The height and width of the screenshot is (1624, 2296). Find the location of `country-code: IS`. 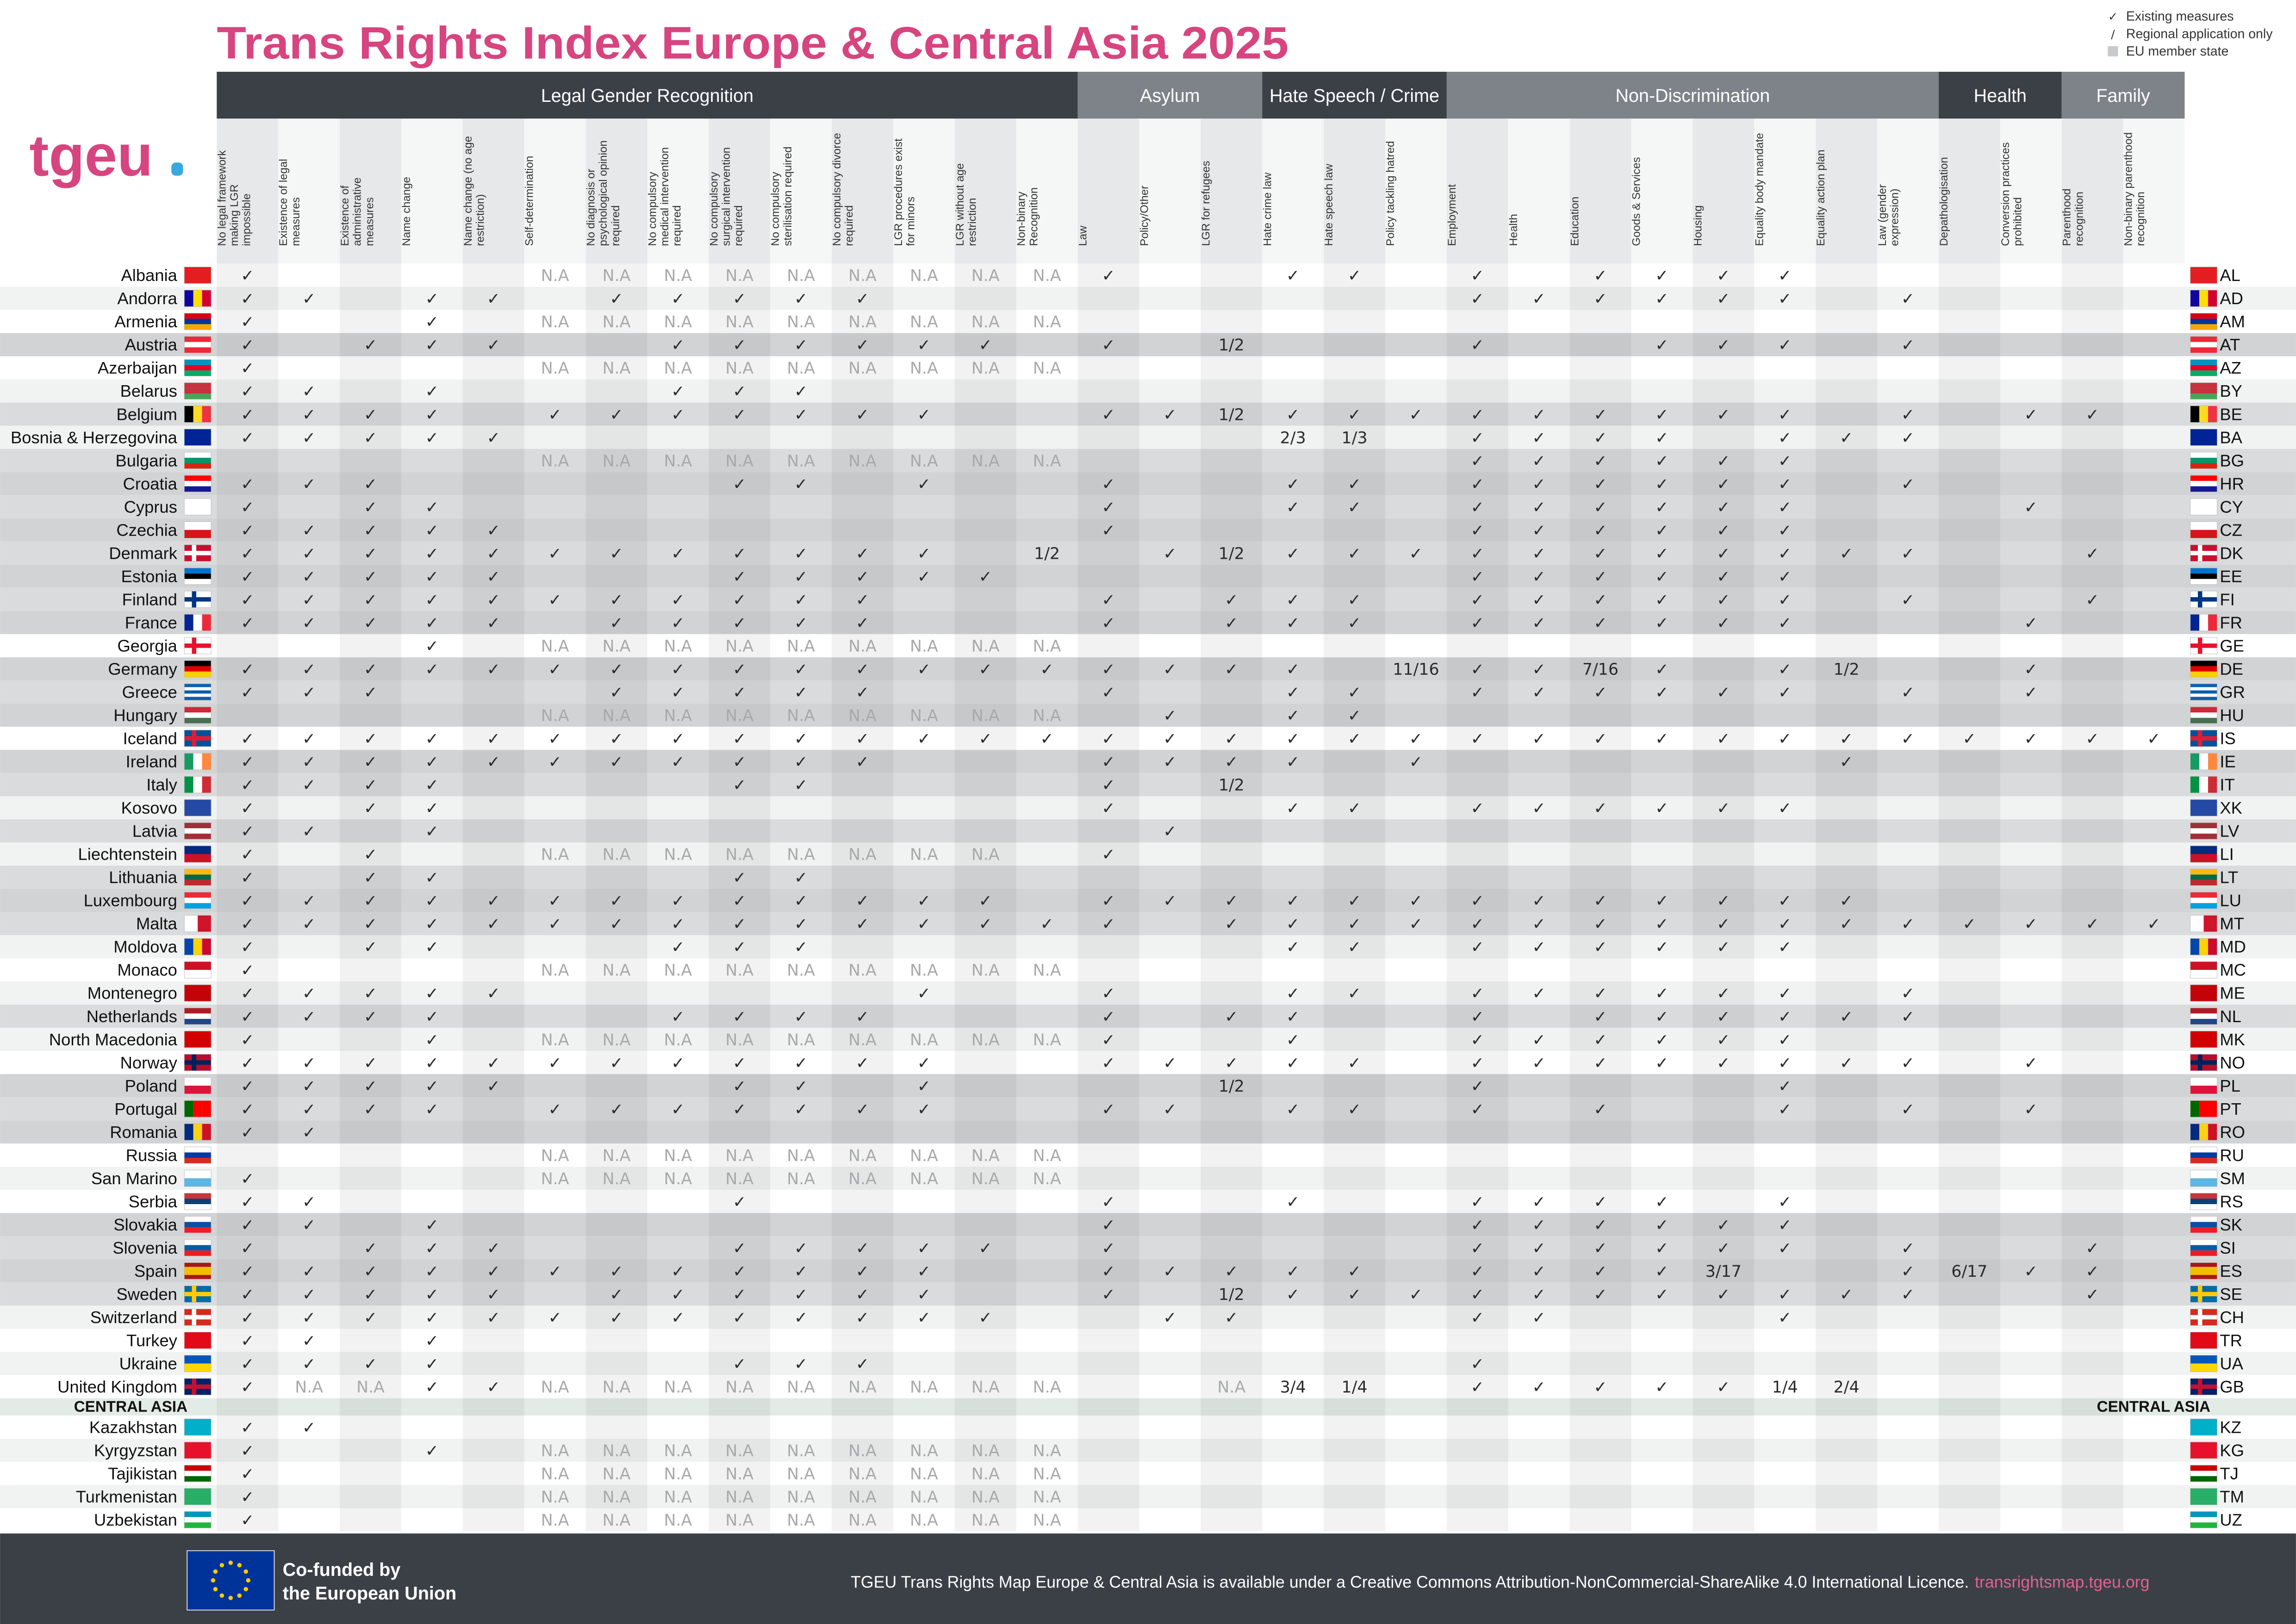

country-code: IS is located at coordinates (2227, 738).